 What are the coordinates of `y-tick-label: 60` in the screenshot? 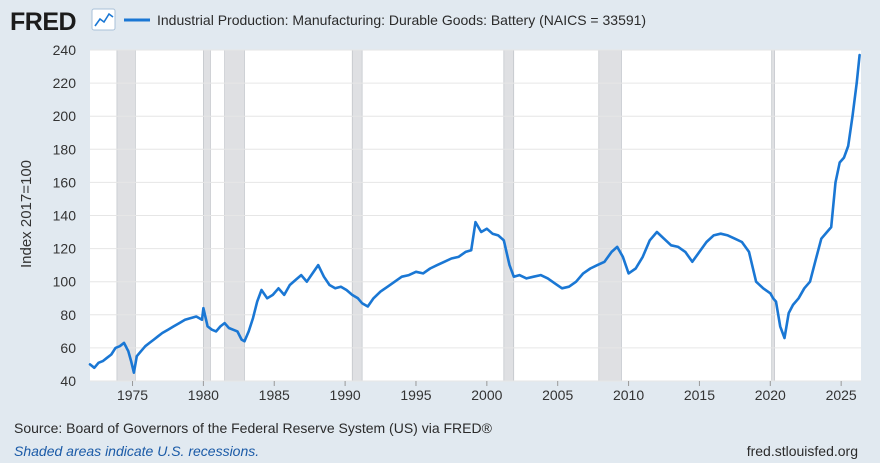 It's located at (68, 348).